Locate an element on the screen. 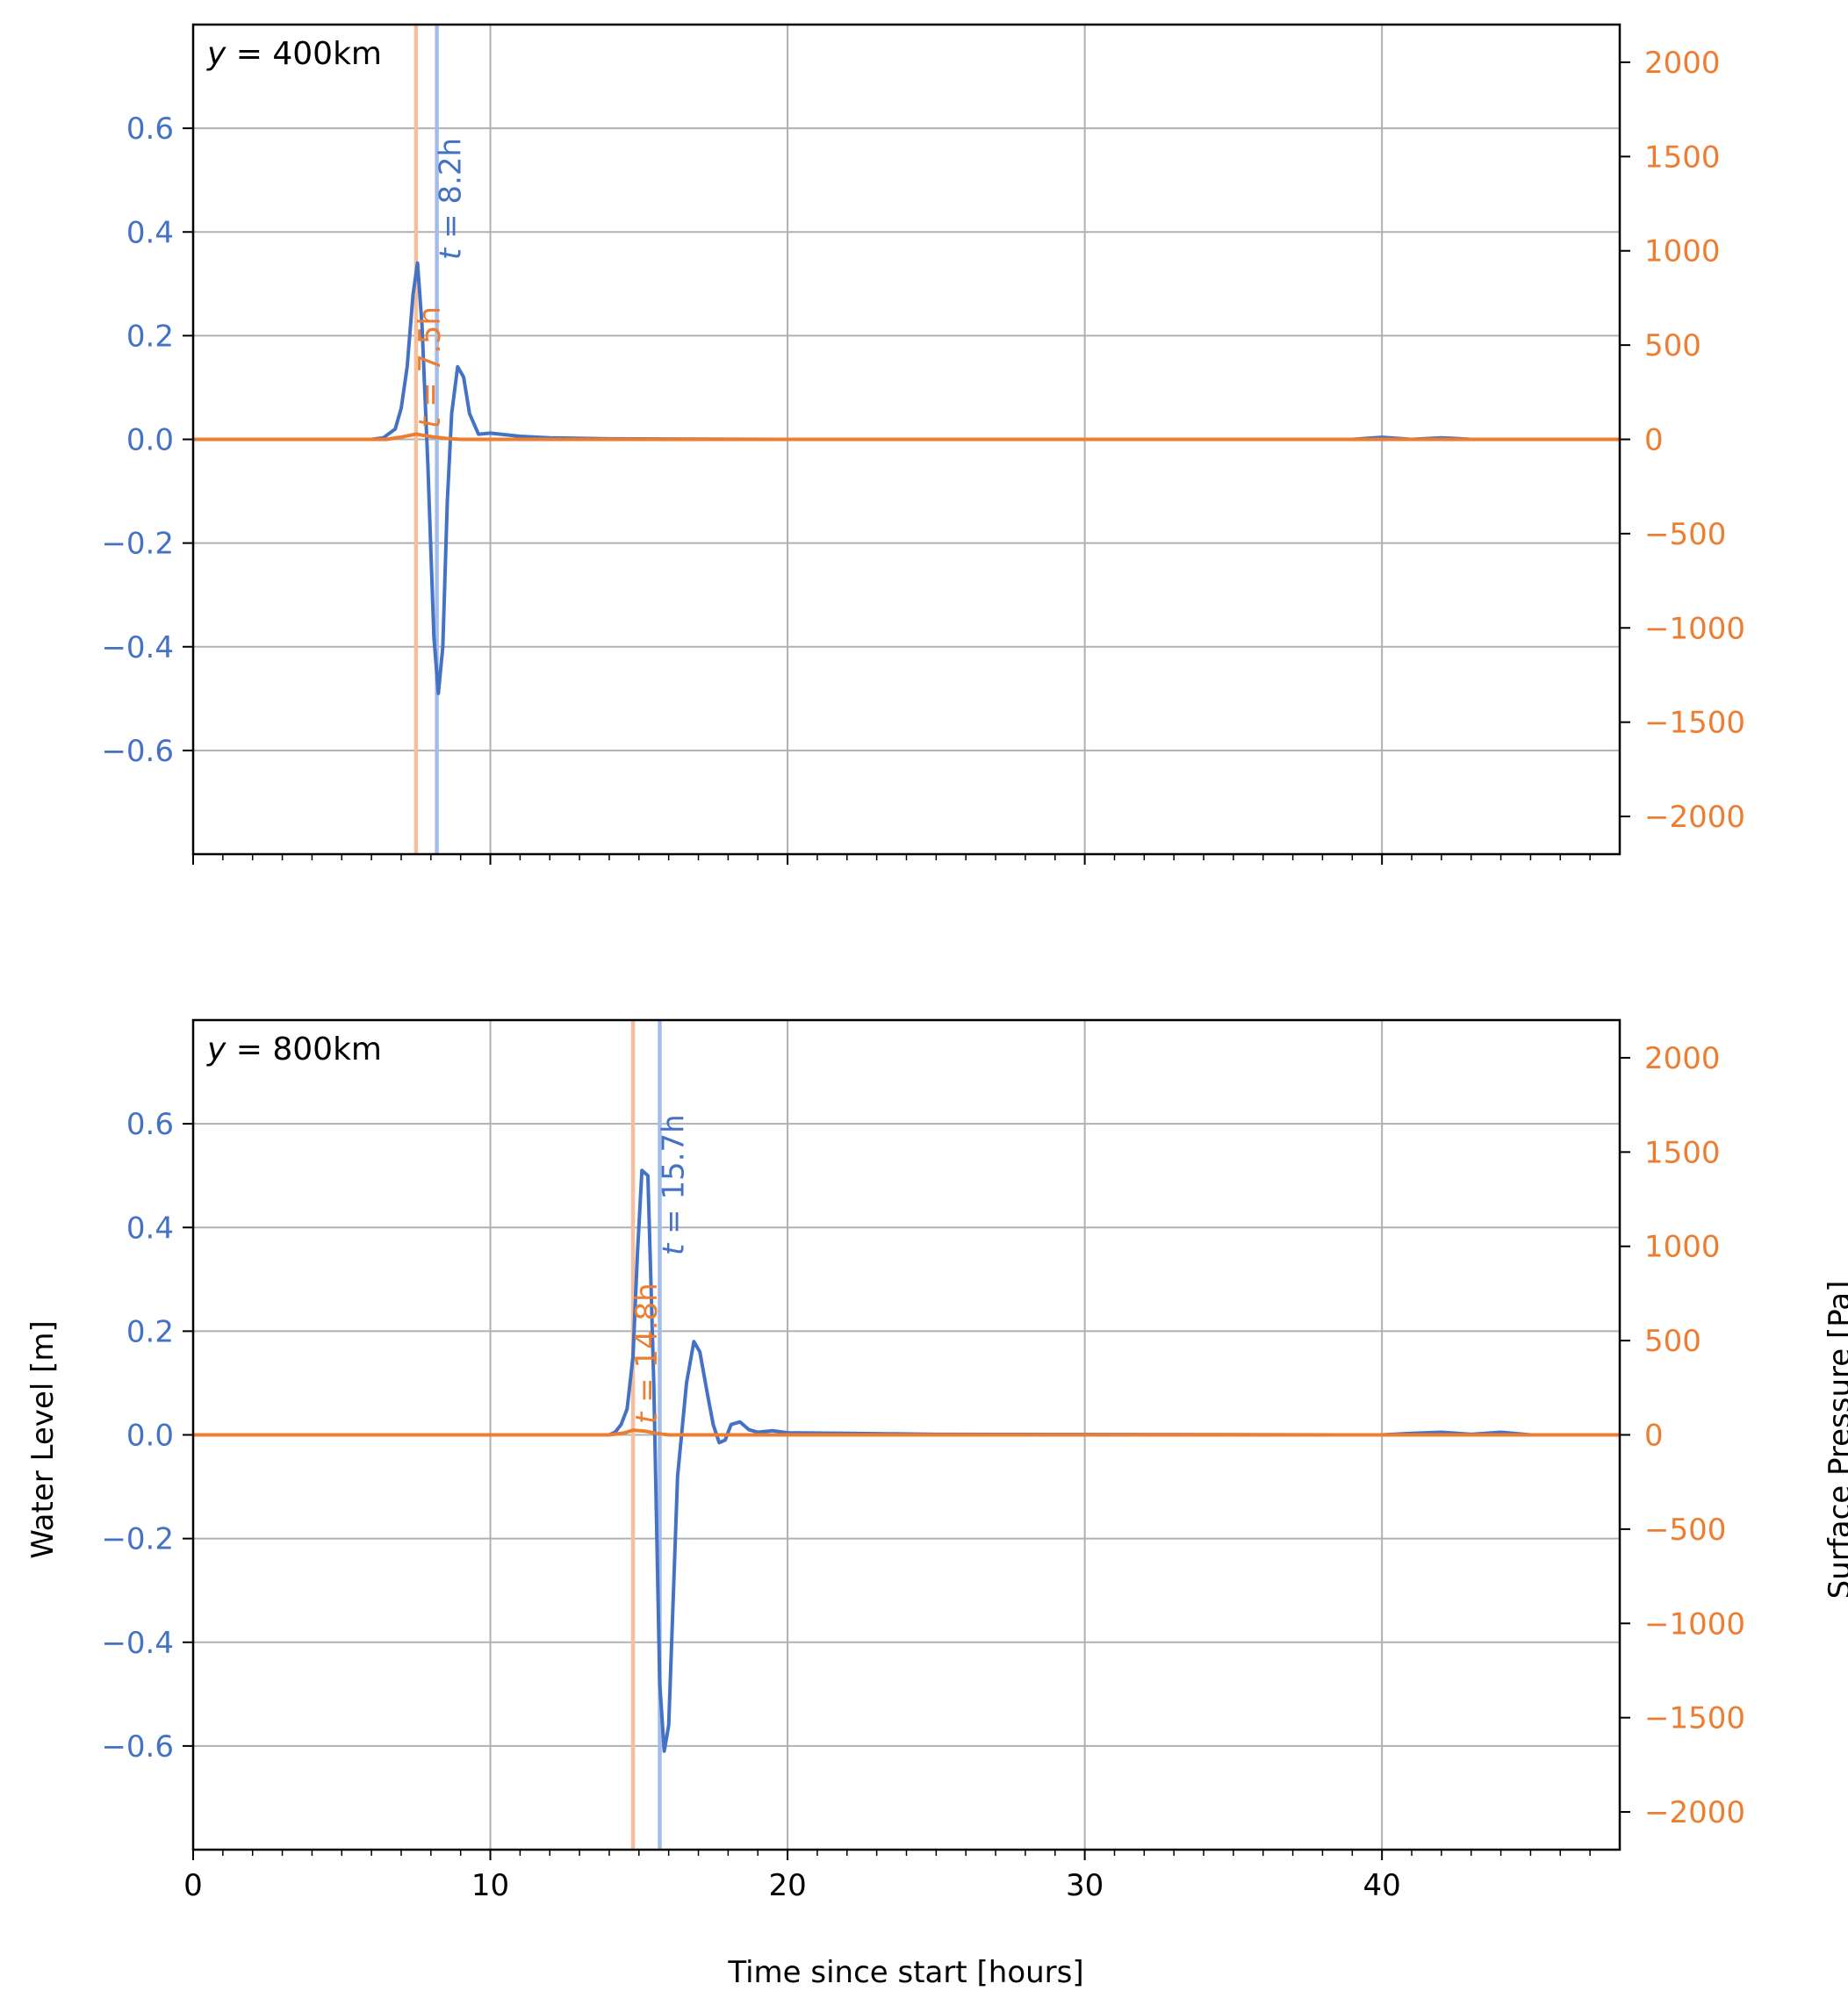  water-vline-label: t = 8.2h is located at coordinates (451, 199).